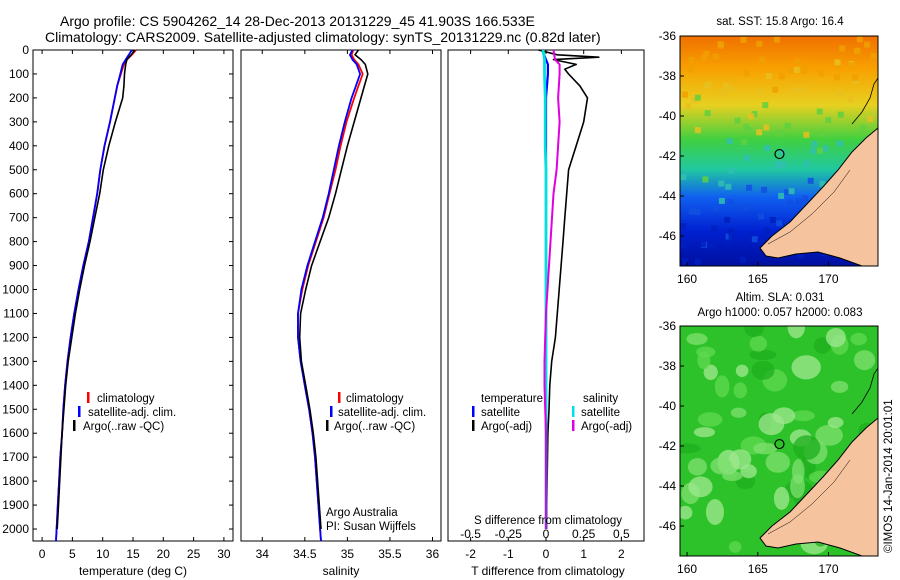 This screenshot has width=900, height=580. What do you see at coordinates (15, 385) in the screenshot?
I see `depth-tick-label: 1400` at bounding box center [15, 385].